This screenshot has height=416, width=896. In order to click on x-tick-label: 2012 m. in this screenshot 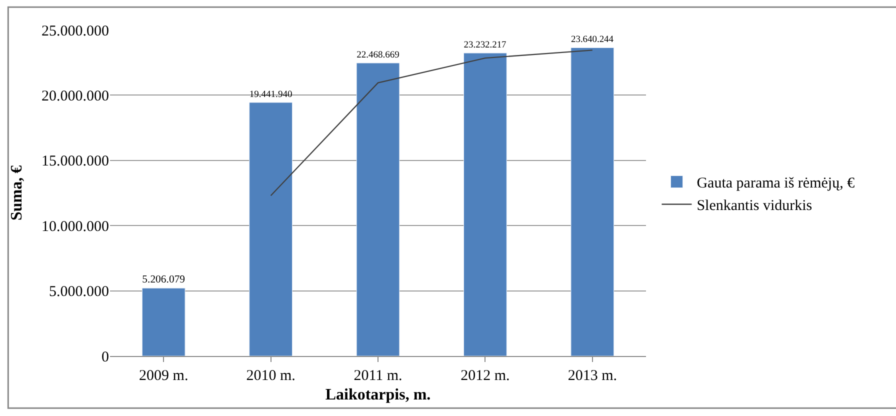, I will do `click(485, 376)`.